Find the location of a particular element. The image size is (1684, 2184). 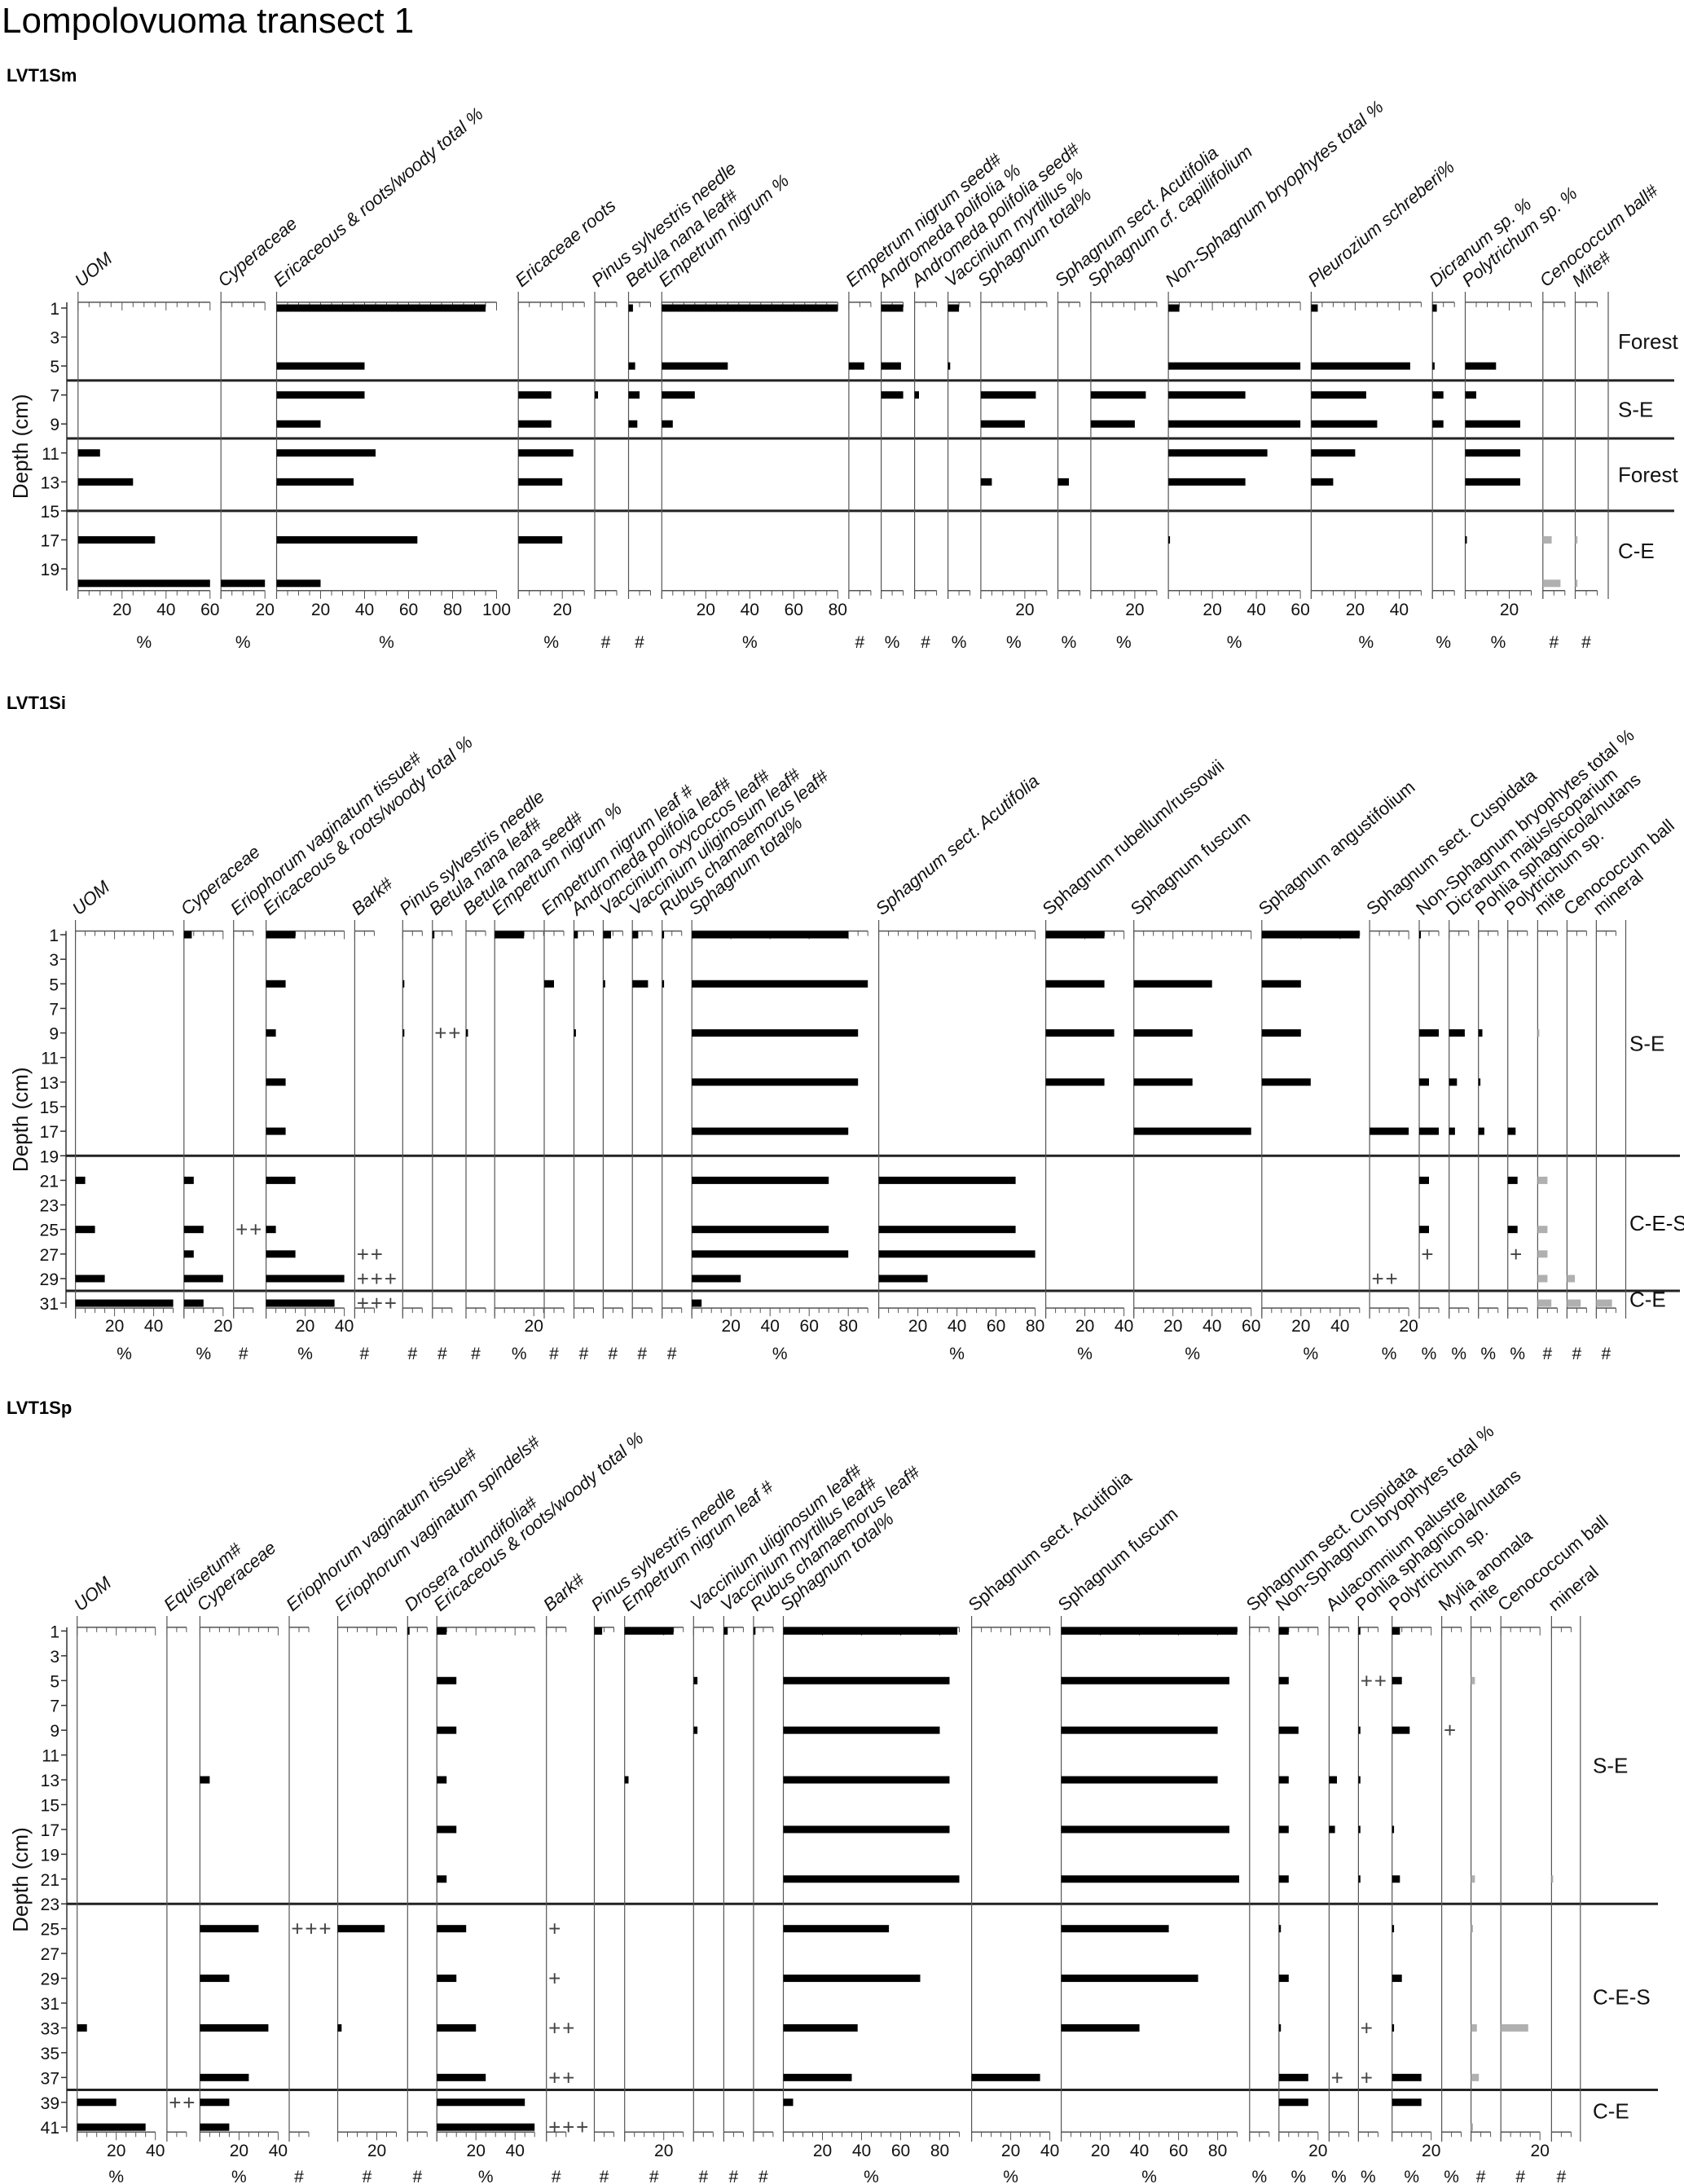

depth-tick-label: 39 is located at coordinates (50, 2103).